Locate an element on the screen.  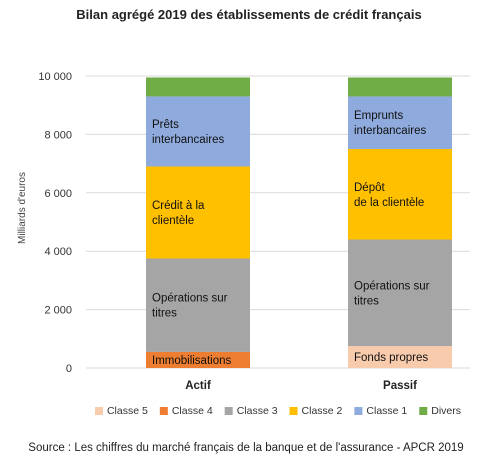
y-tick-label: 6 000 is located at coordinates (58, 194).